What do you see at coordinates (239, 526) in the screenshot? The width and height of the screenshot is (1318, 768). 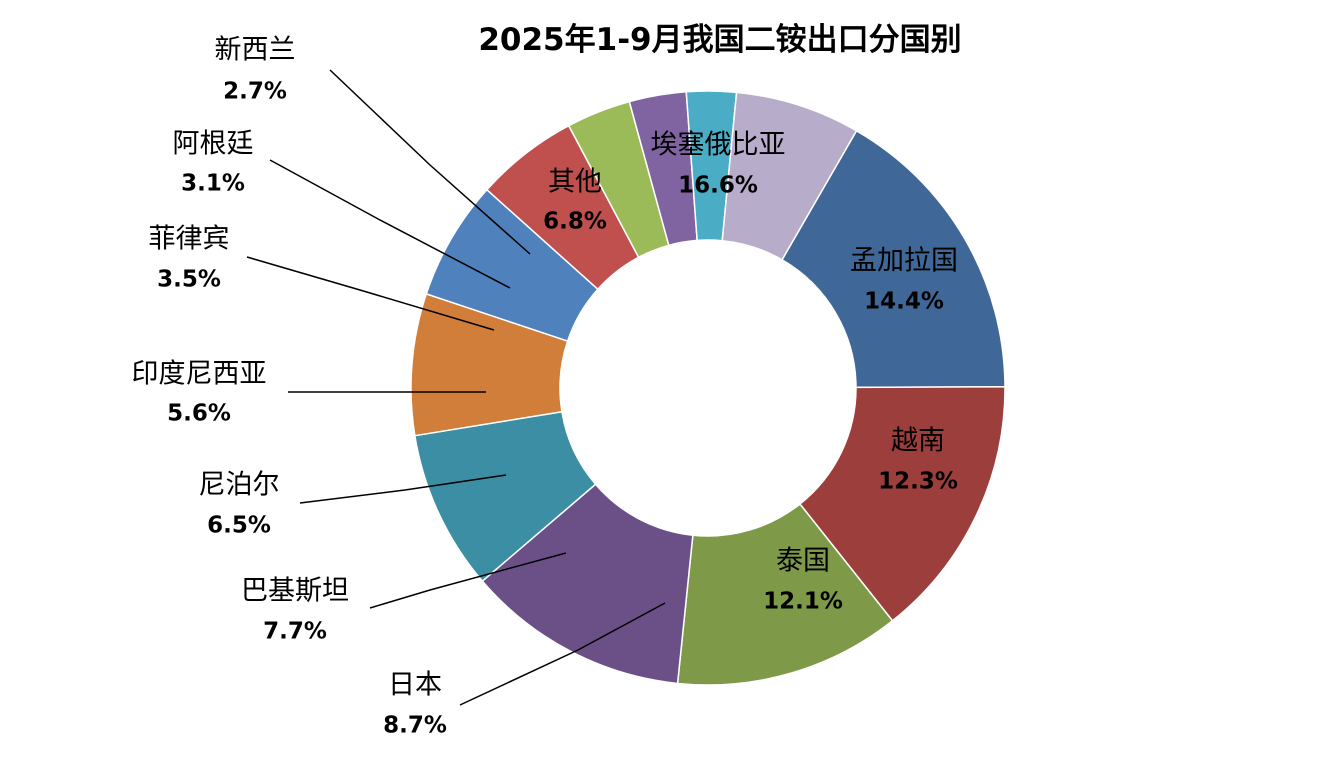 I see `slice-value-6: 6.5%` at bounding box center [239, 526].